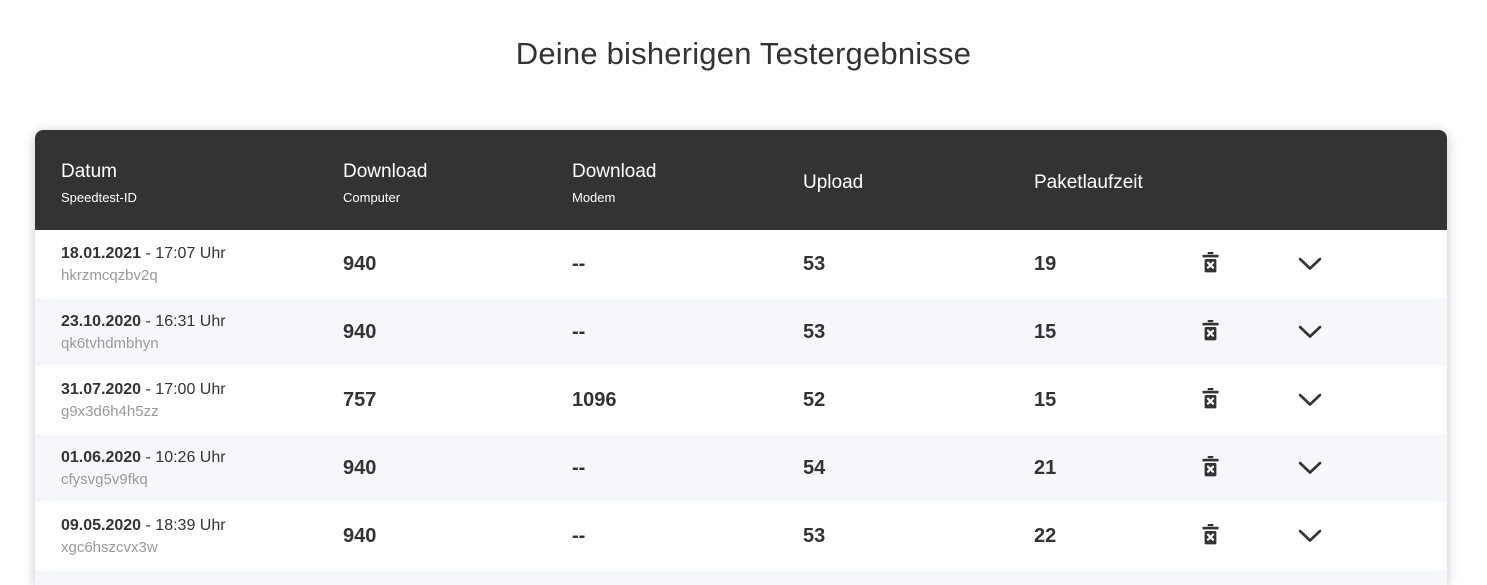 This screenshot has width=1487, height=585. I want to click on paketlaufzeit-value: 19, so click(1045, 263).